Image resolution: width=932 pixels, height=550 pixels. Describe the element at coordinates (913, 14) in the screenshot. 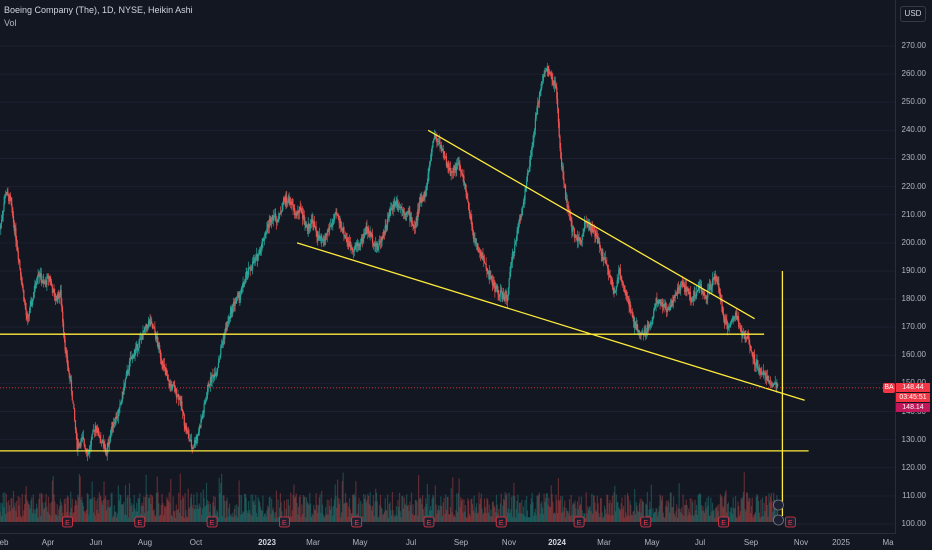

I see `currency-button: USD` at that location.